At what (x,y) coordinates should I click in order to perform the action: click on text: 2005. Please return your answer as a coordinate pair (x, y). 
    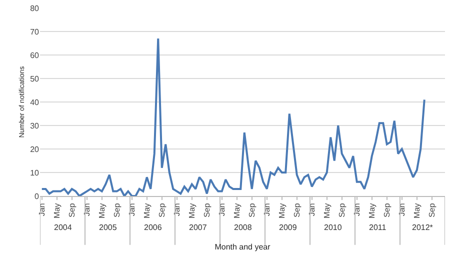
    Looking at the image, I should click on (108, 227).